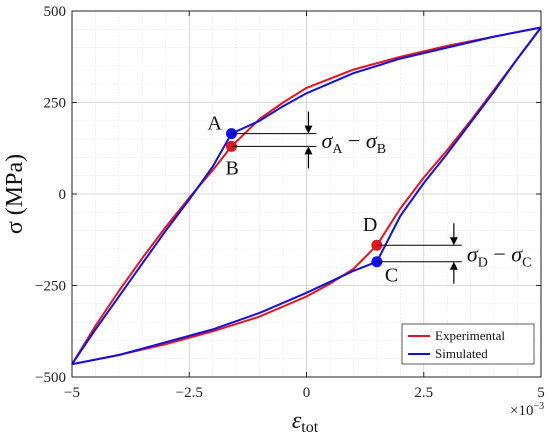 The height and width of the screenshot is (433, 550). I want to click on x-tick-label: −5, so click(72, 393).